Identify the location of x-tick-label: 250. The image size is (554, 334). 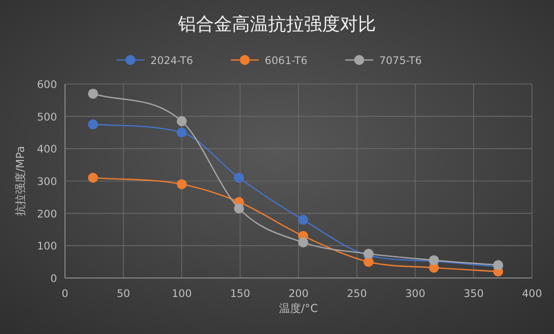
(356, 294).